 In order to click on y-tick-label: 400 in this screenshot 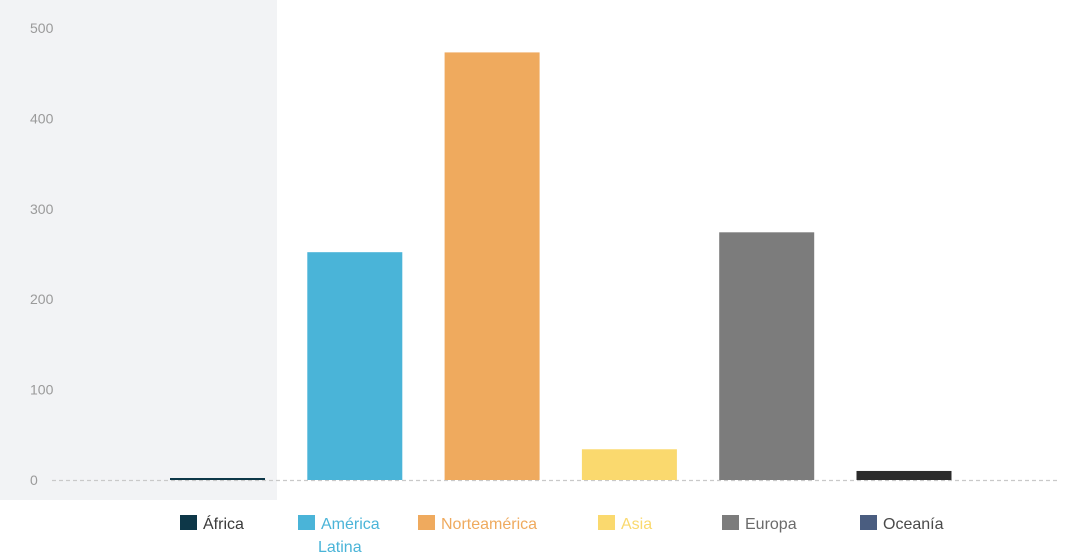, I will do `click(42, 118)`.